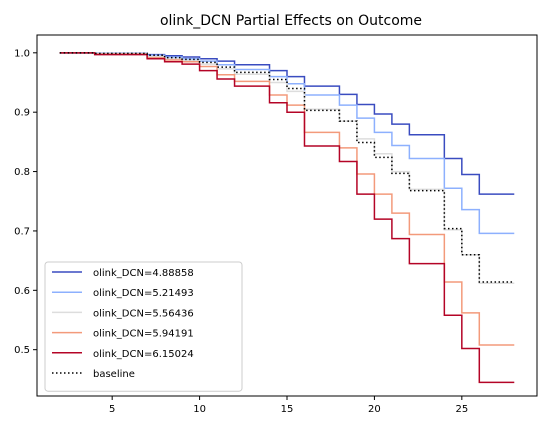 Image resolution: width=547 pixels, height=435 pixels. Describe the element at coordinates (199, 409) in the screenshot. I see `x-tick-label-1: 10` at that location.